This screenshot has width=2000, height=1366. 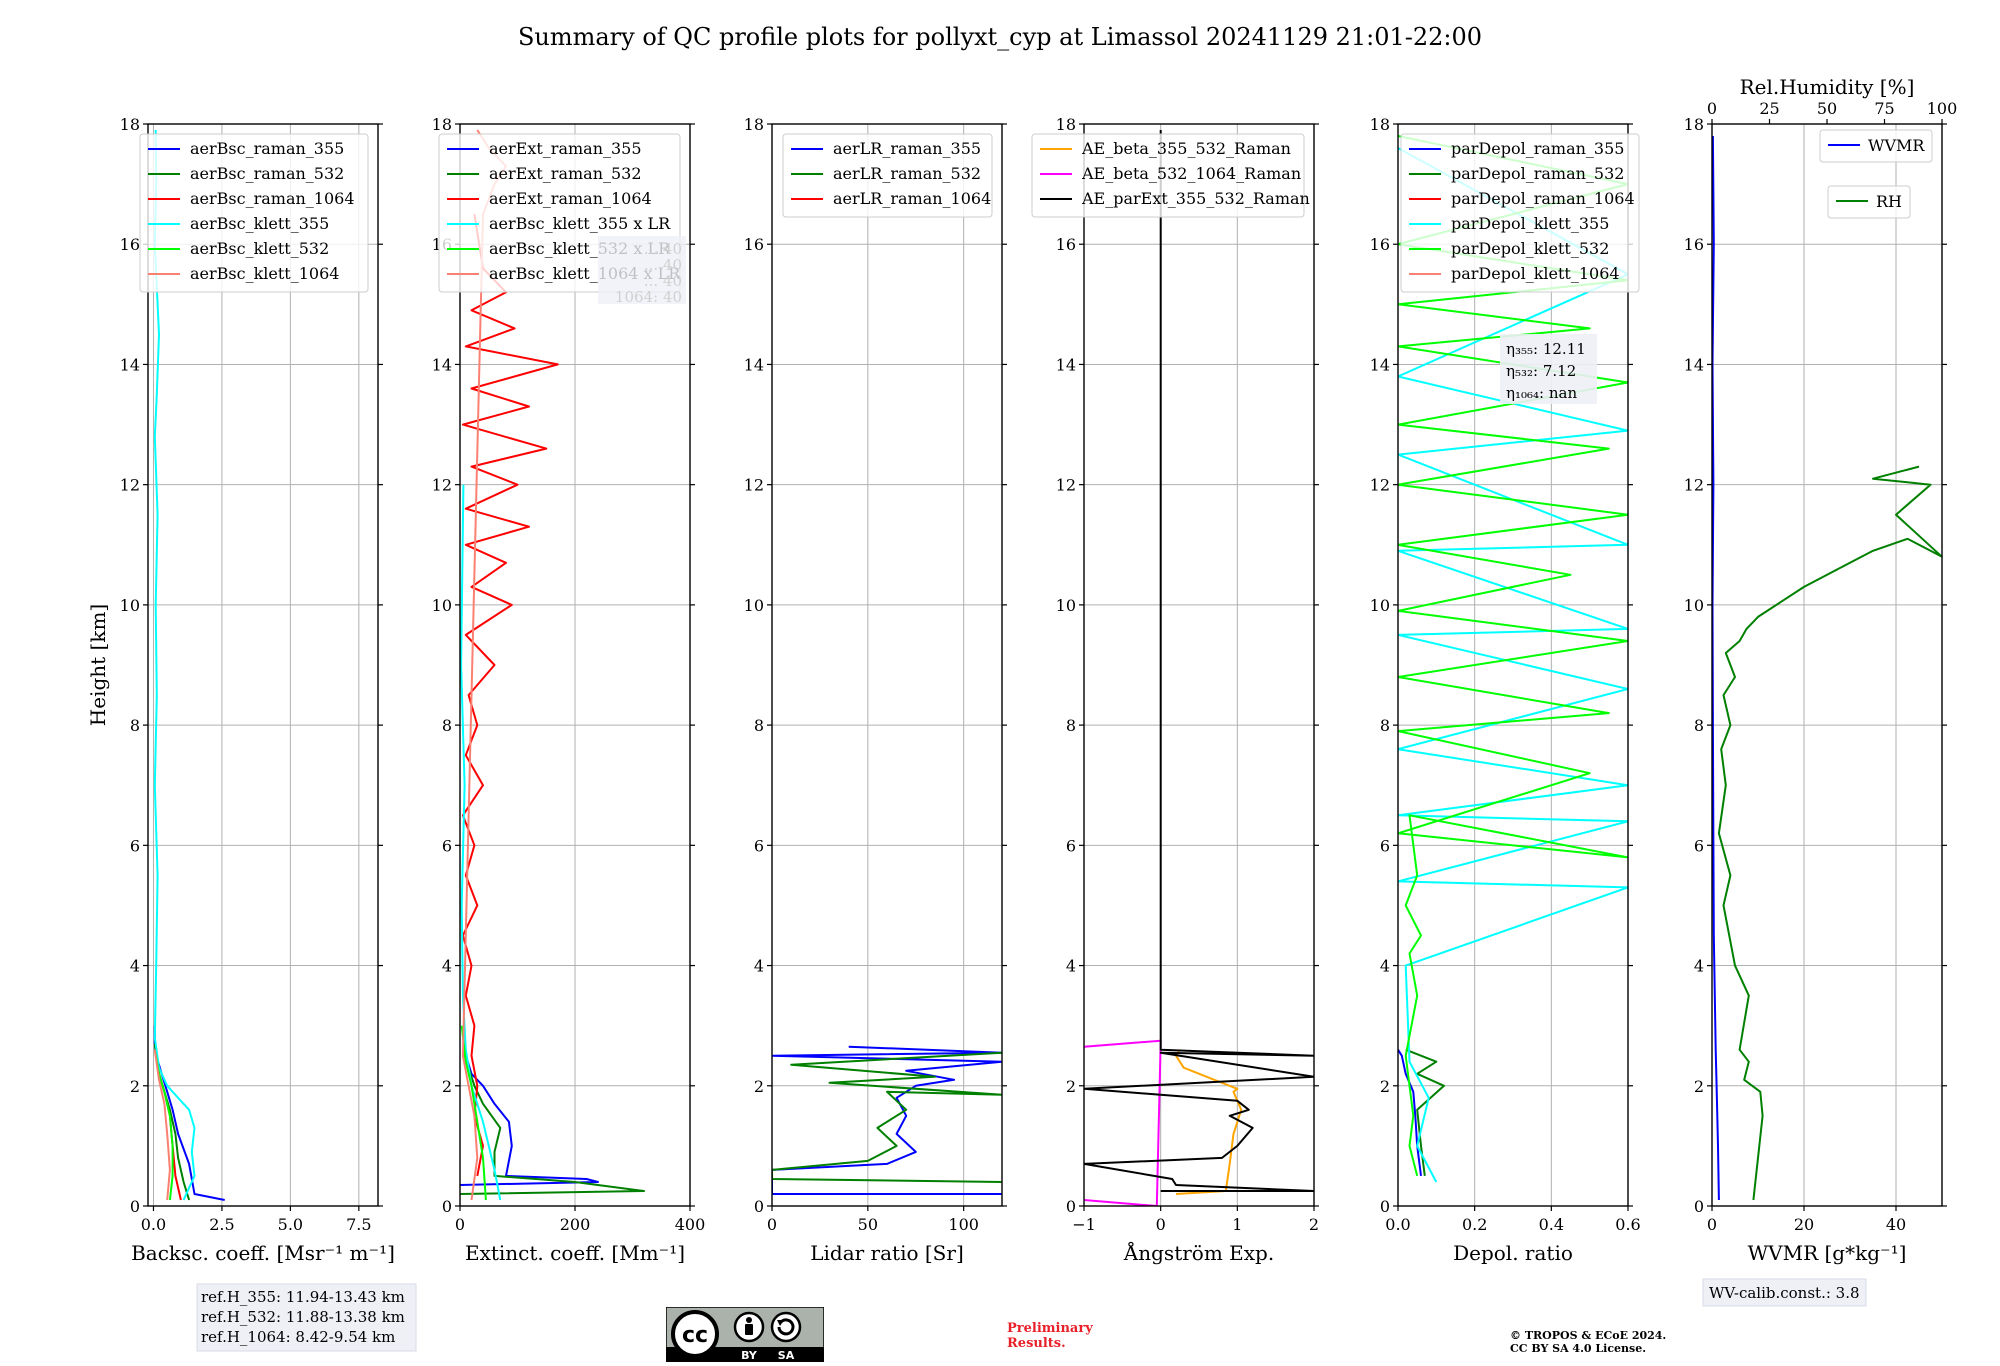 What do you see at coordinates (221, 1224) in the screenshot?
I see `x-tick-label: 2.5` at bounding box center [221, 1224].